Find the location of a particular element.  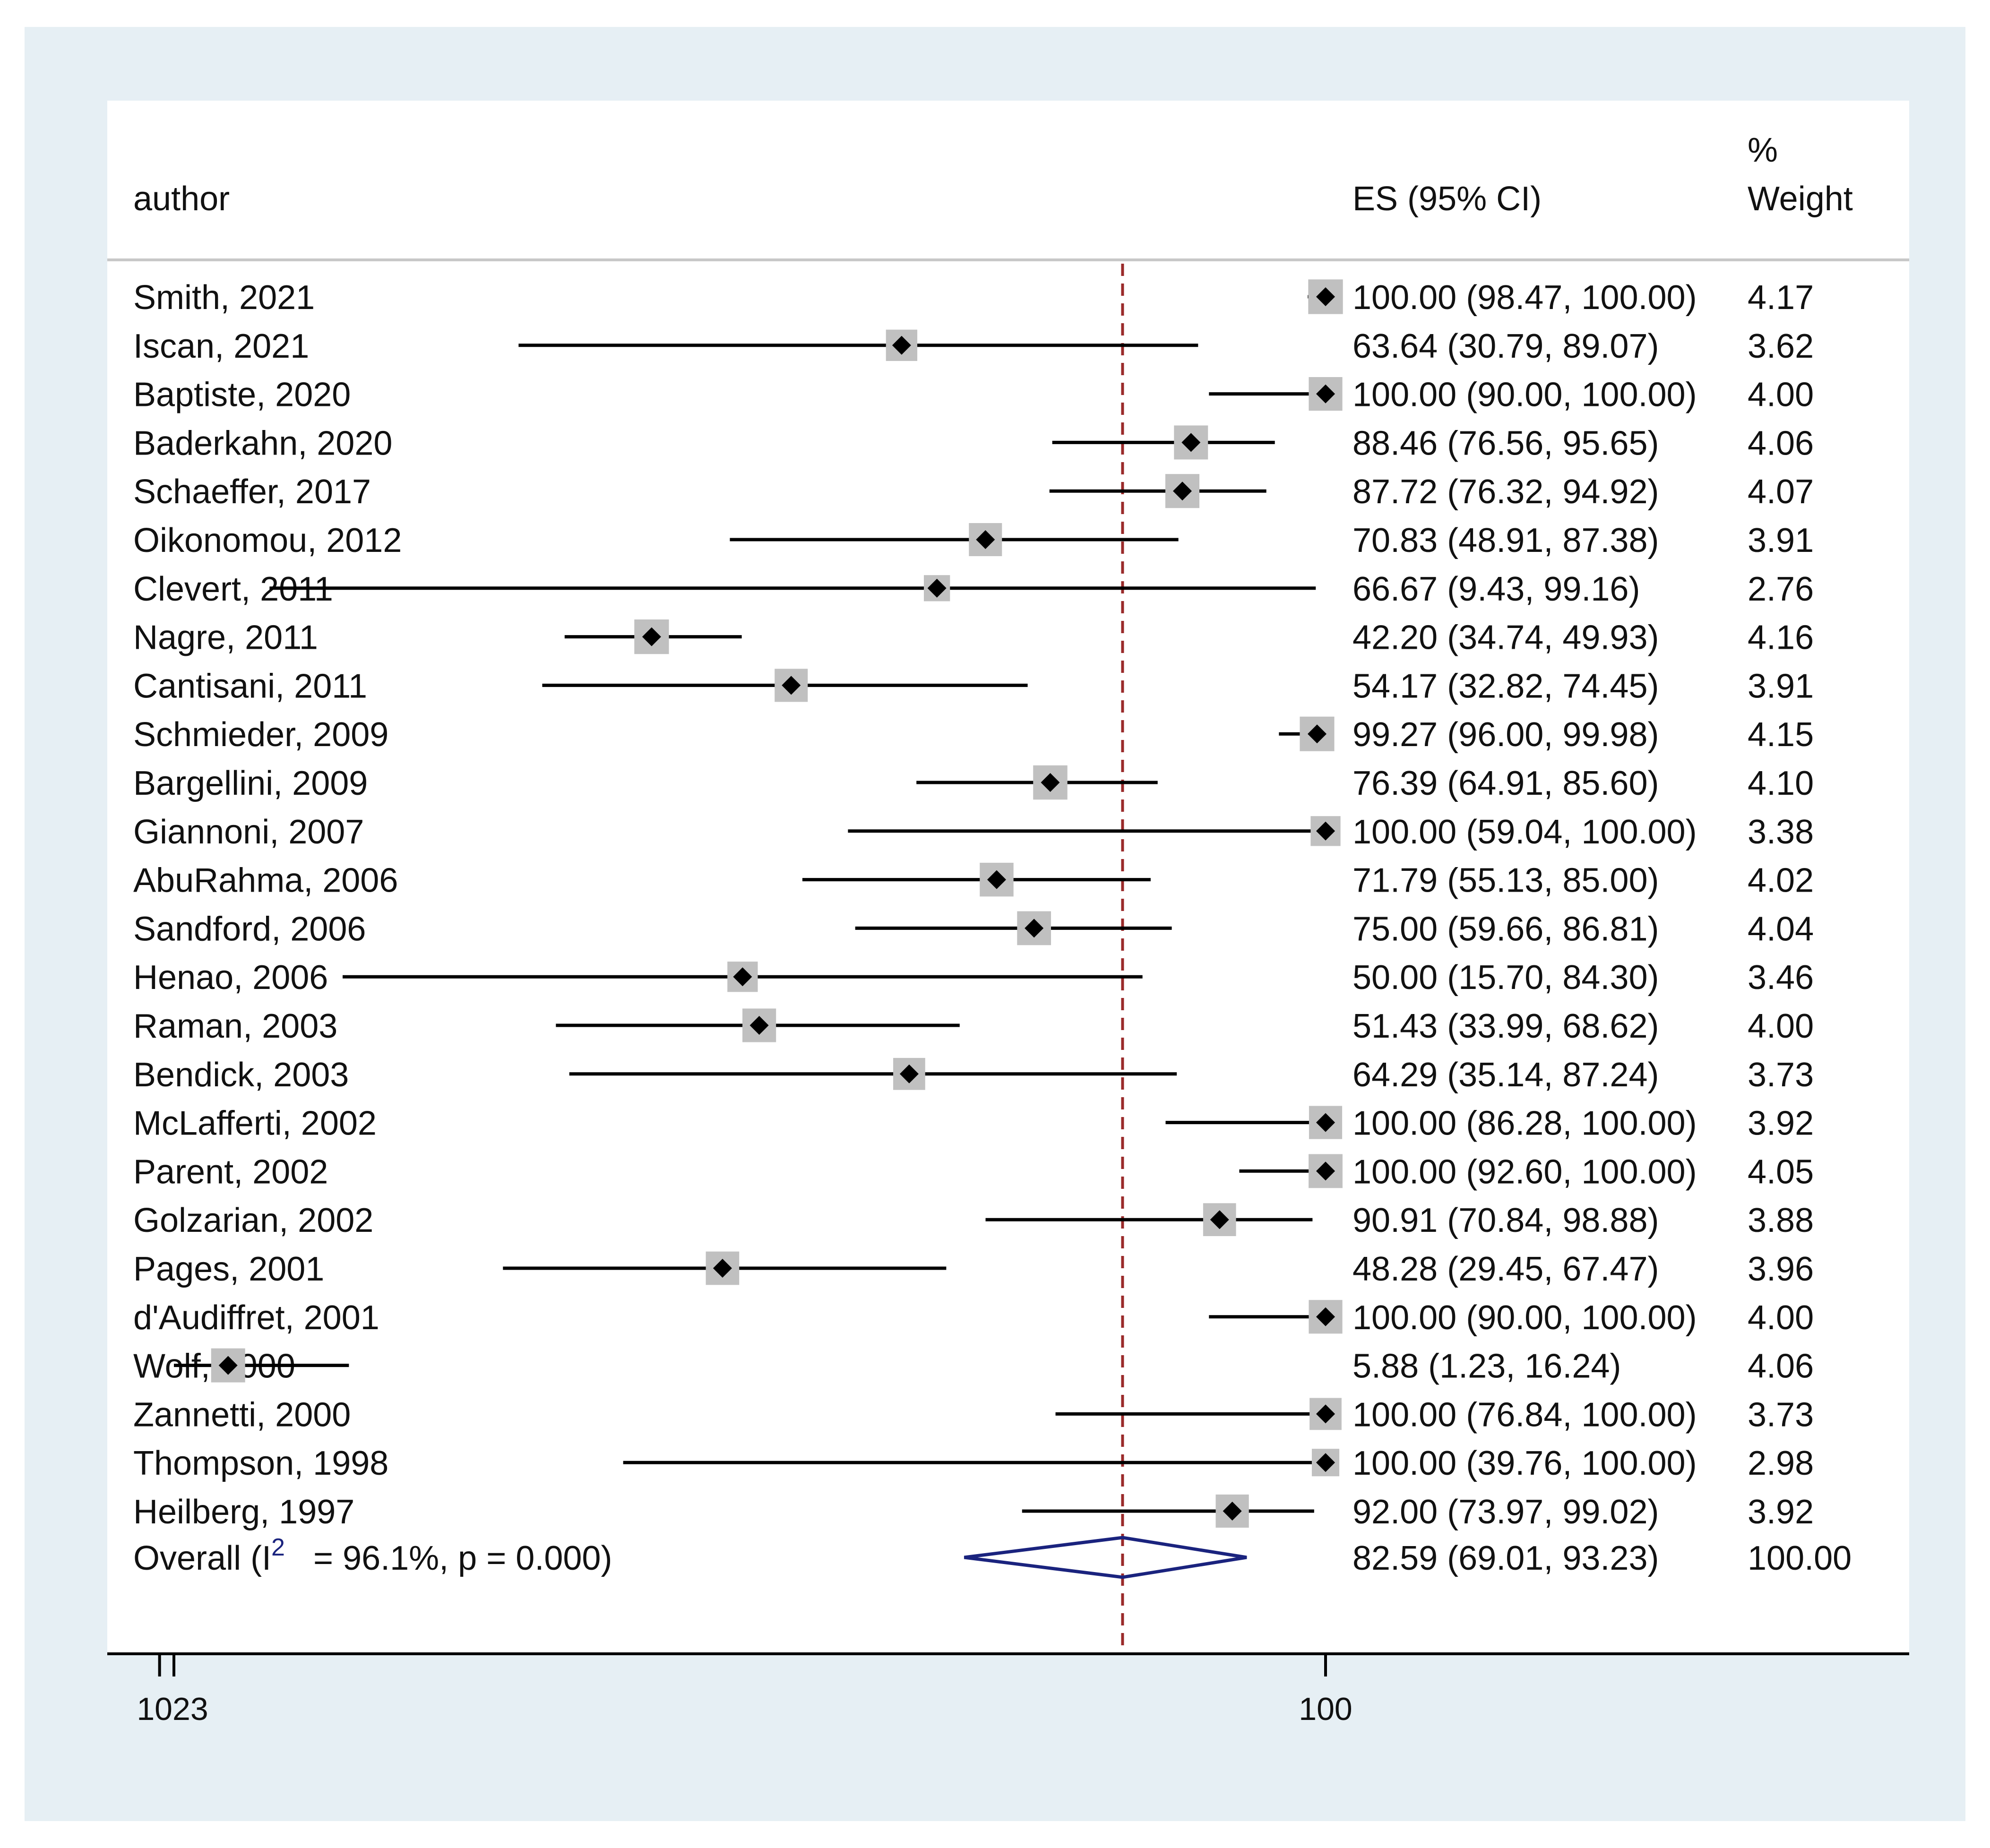

study-weight: 3.38 is located at coordinates (1781, 832).